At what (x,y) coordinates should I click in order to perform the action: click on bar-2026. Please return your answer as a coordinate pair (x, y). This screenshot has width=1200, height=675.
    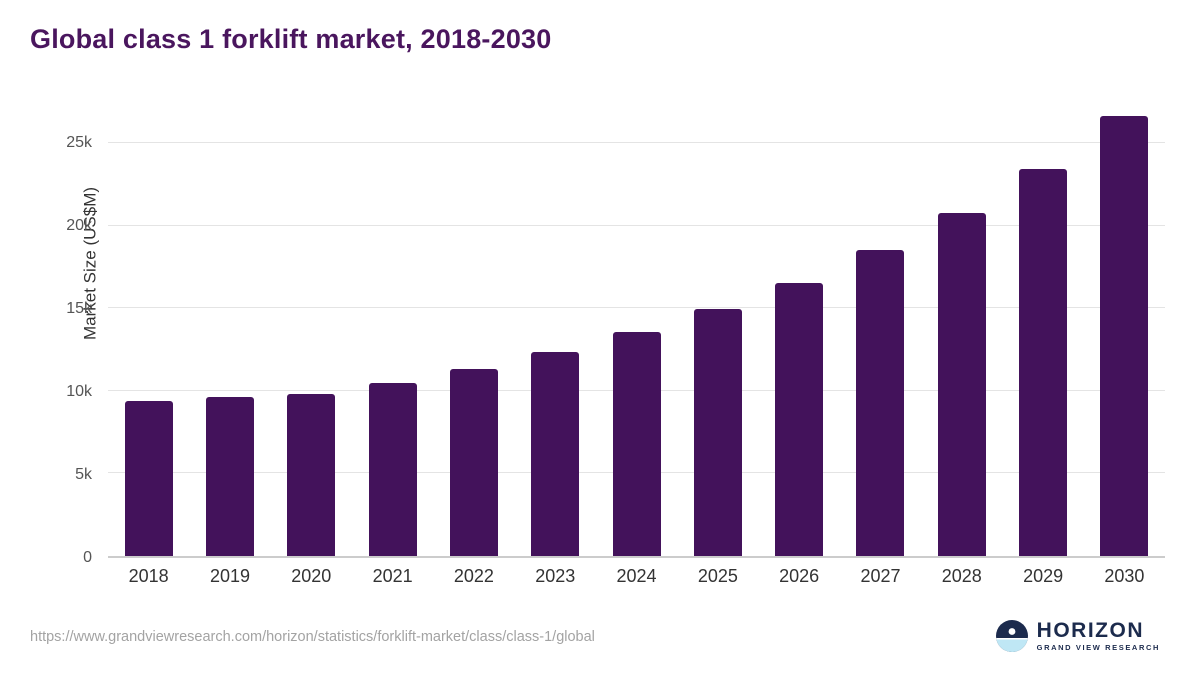
    Looking at the image, I should click on (799, 419).